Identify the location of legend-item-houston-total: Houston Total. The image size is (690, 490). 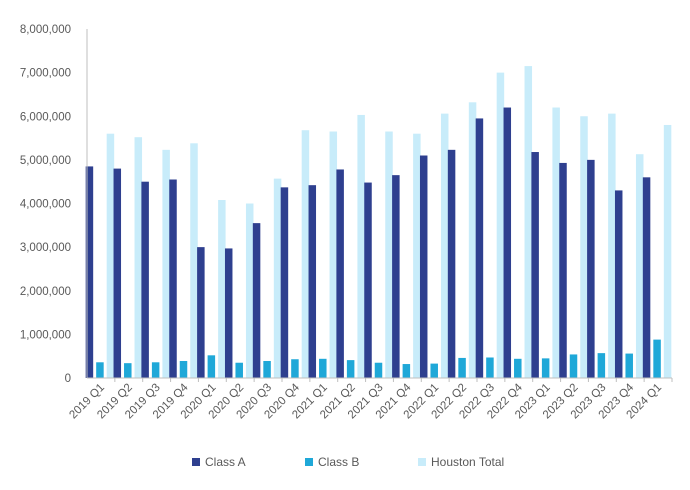
(461, 462).